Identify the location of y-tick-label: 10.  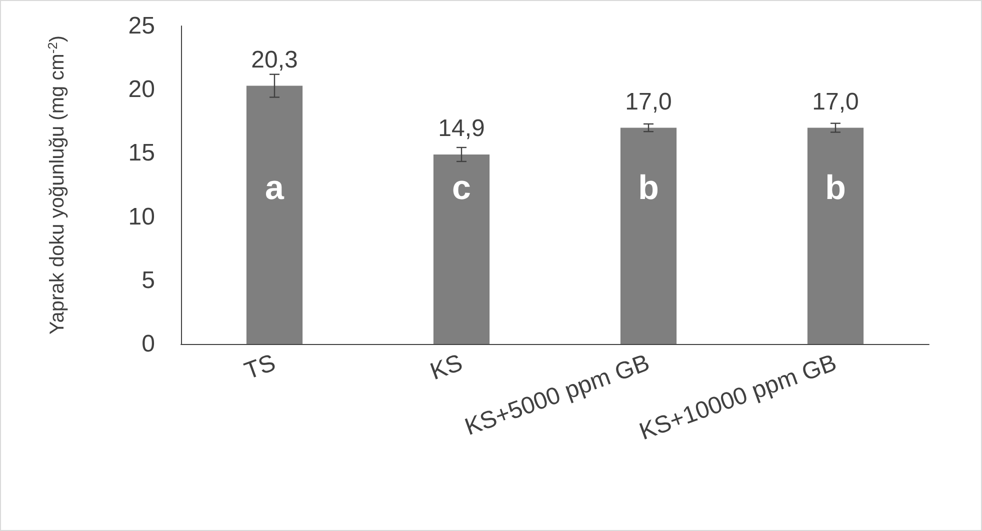
(141, 216).